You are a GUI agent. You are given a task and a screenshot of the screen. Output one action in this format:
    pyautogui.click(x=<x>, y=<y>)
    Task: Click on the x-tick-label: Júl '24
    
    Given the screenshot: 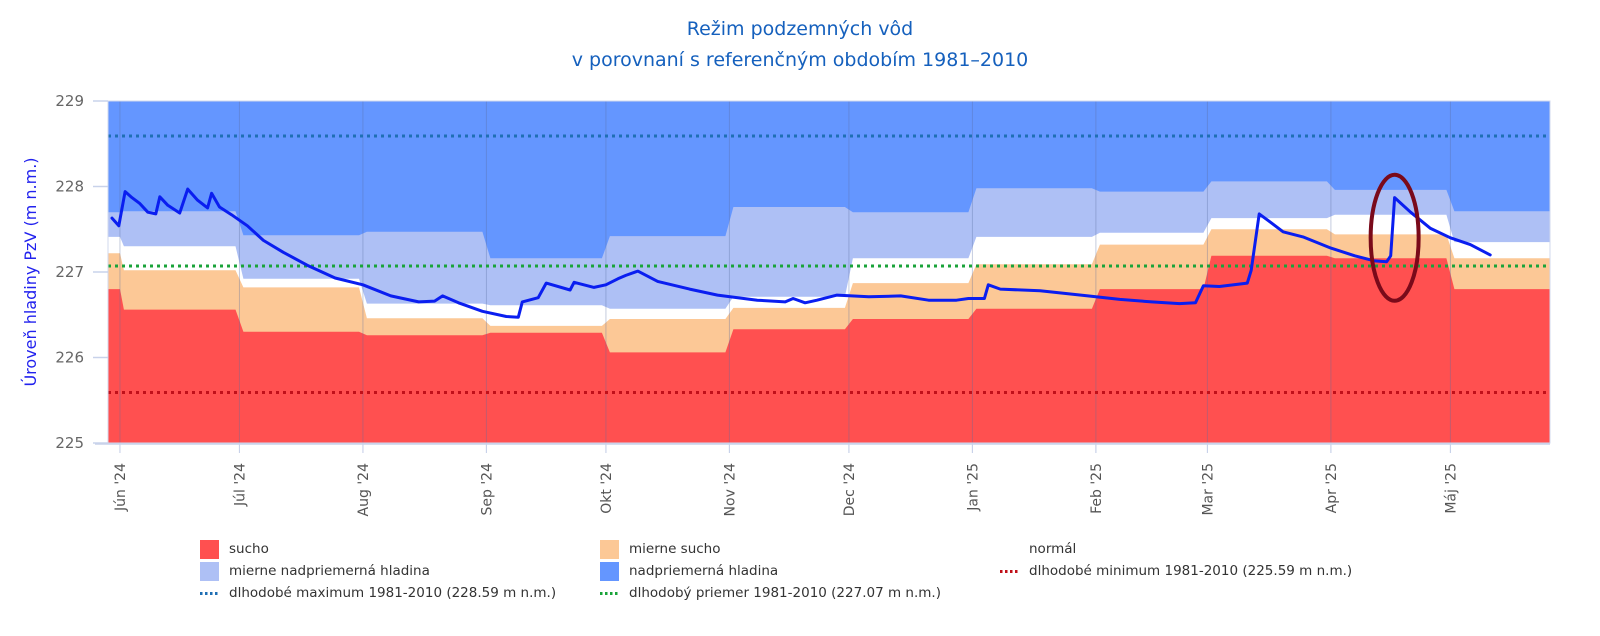 What is the action you would take?
    pyautogui.click(x=240, y=485)
    